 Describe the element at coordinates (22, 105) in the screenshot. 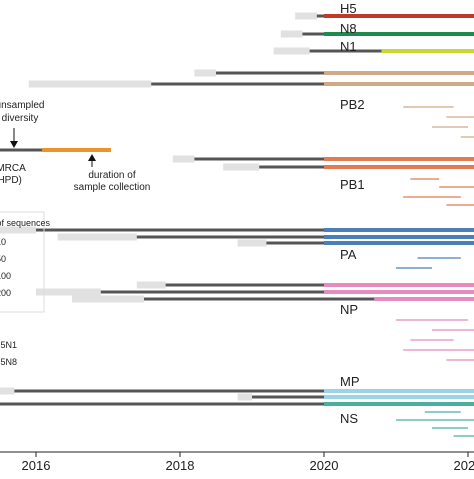

I see `legend-unsampled-label: unsampled` at that location.